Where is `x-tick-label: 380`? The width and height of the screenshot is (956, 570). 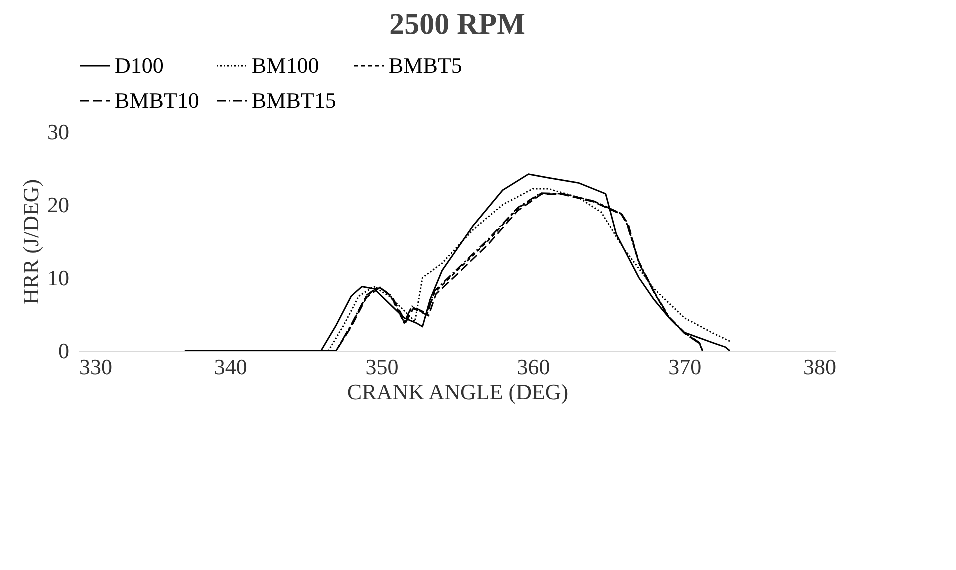
x-tick-label: 380 is located at coordinates (820, 367).